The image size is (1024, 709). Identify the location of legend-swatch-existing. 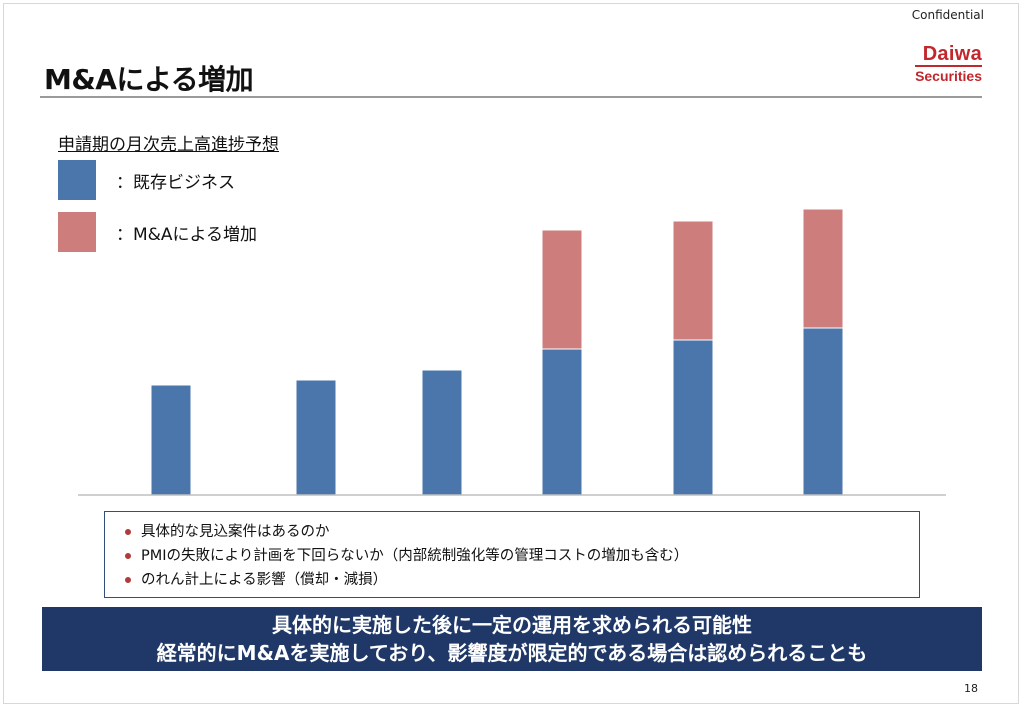
(77, 180).